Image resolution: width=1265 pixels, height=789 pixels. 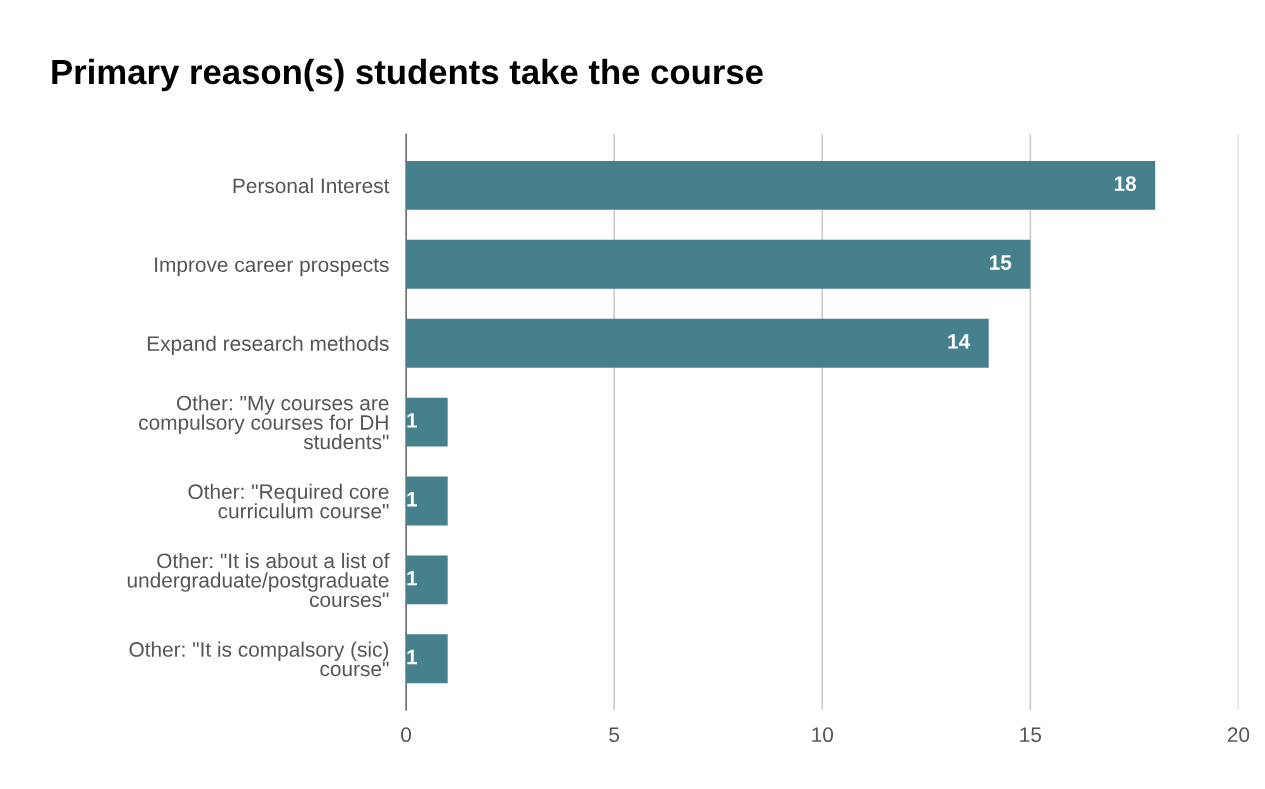 I want to click on y-tick-label: Other: "My courses are compulsory courses for DH students", so click(x=264, y=422).